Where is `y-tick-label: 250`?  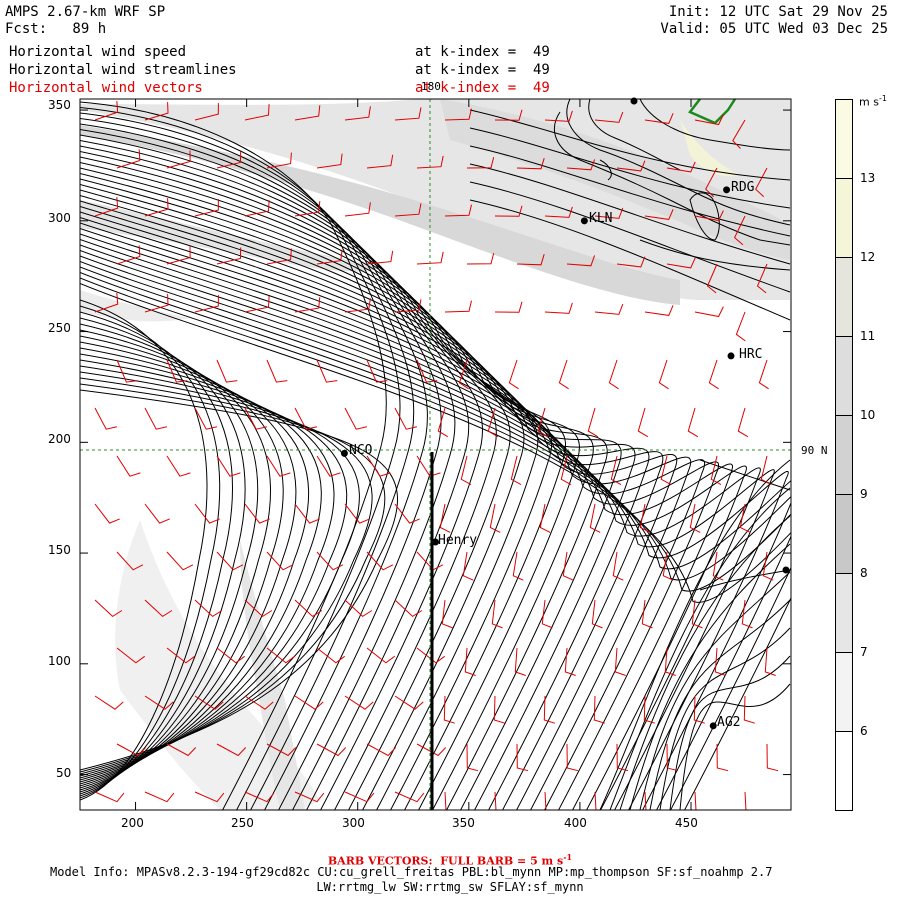 y-tick-label: 250 is located at coordinates (59, 328).